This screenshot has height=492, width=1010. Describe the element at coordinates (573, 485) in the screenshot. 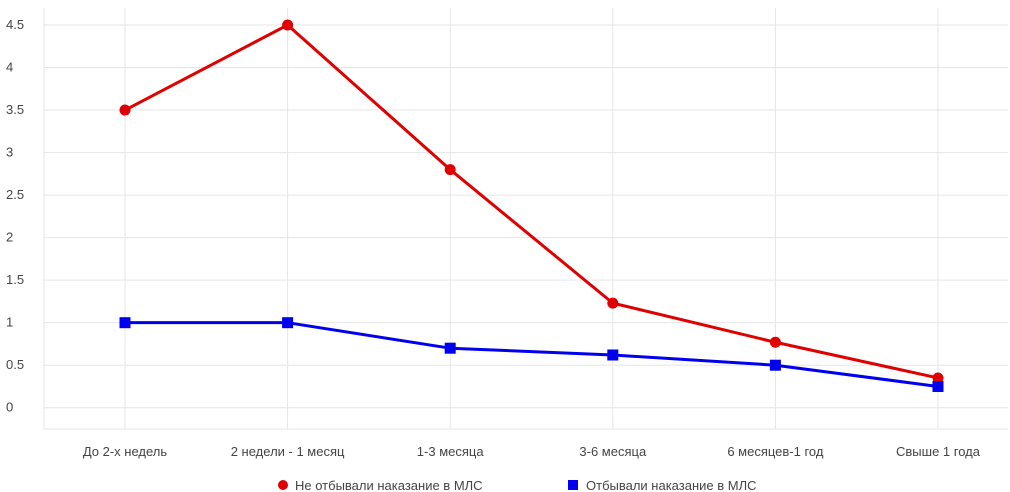

I see `legend-marker-square` at that location.